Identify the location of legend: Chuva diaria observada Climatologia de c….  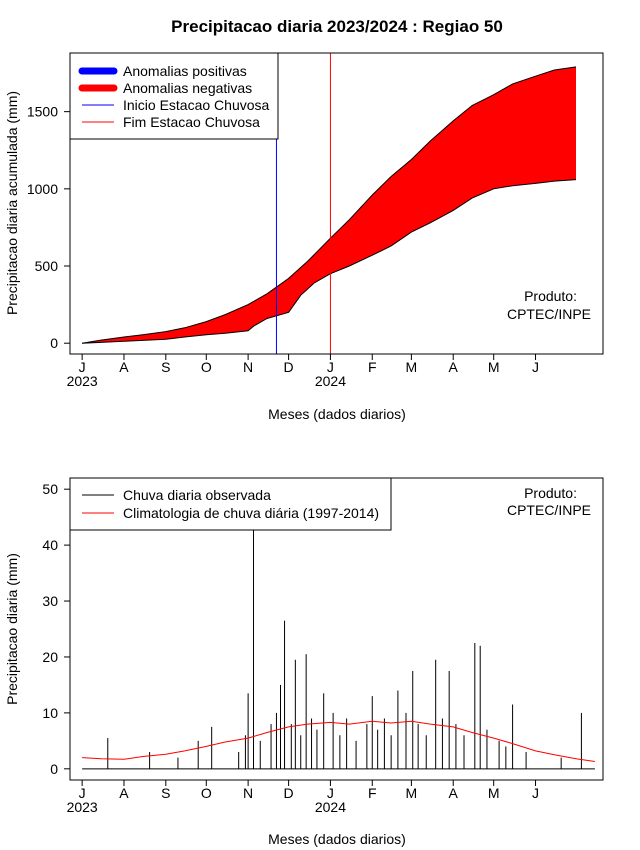
(230, 504).